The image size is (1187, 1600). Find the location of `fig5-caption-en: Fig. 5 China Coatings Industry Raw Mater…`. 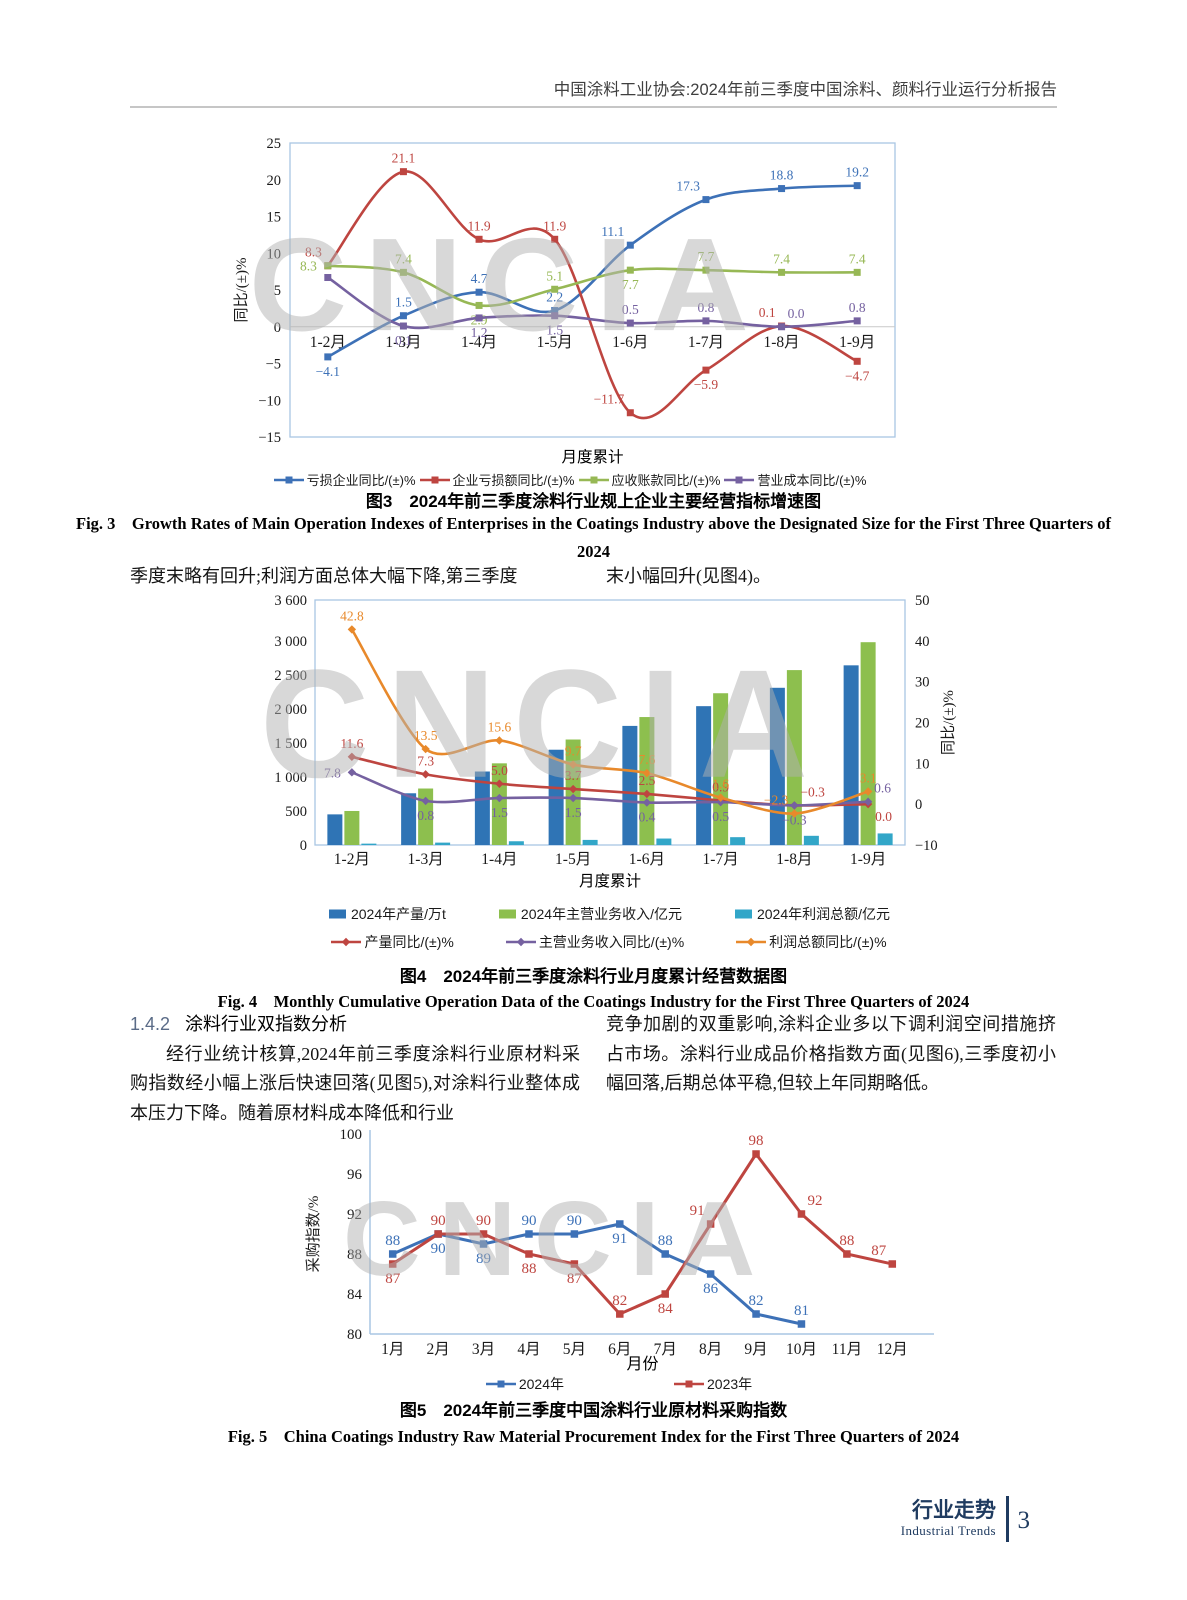

fig5-caption-en: Fig. 5 China Coatings Industry Raw Mater… is located at coordinates (593, 1436).